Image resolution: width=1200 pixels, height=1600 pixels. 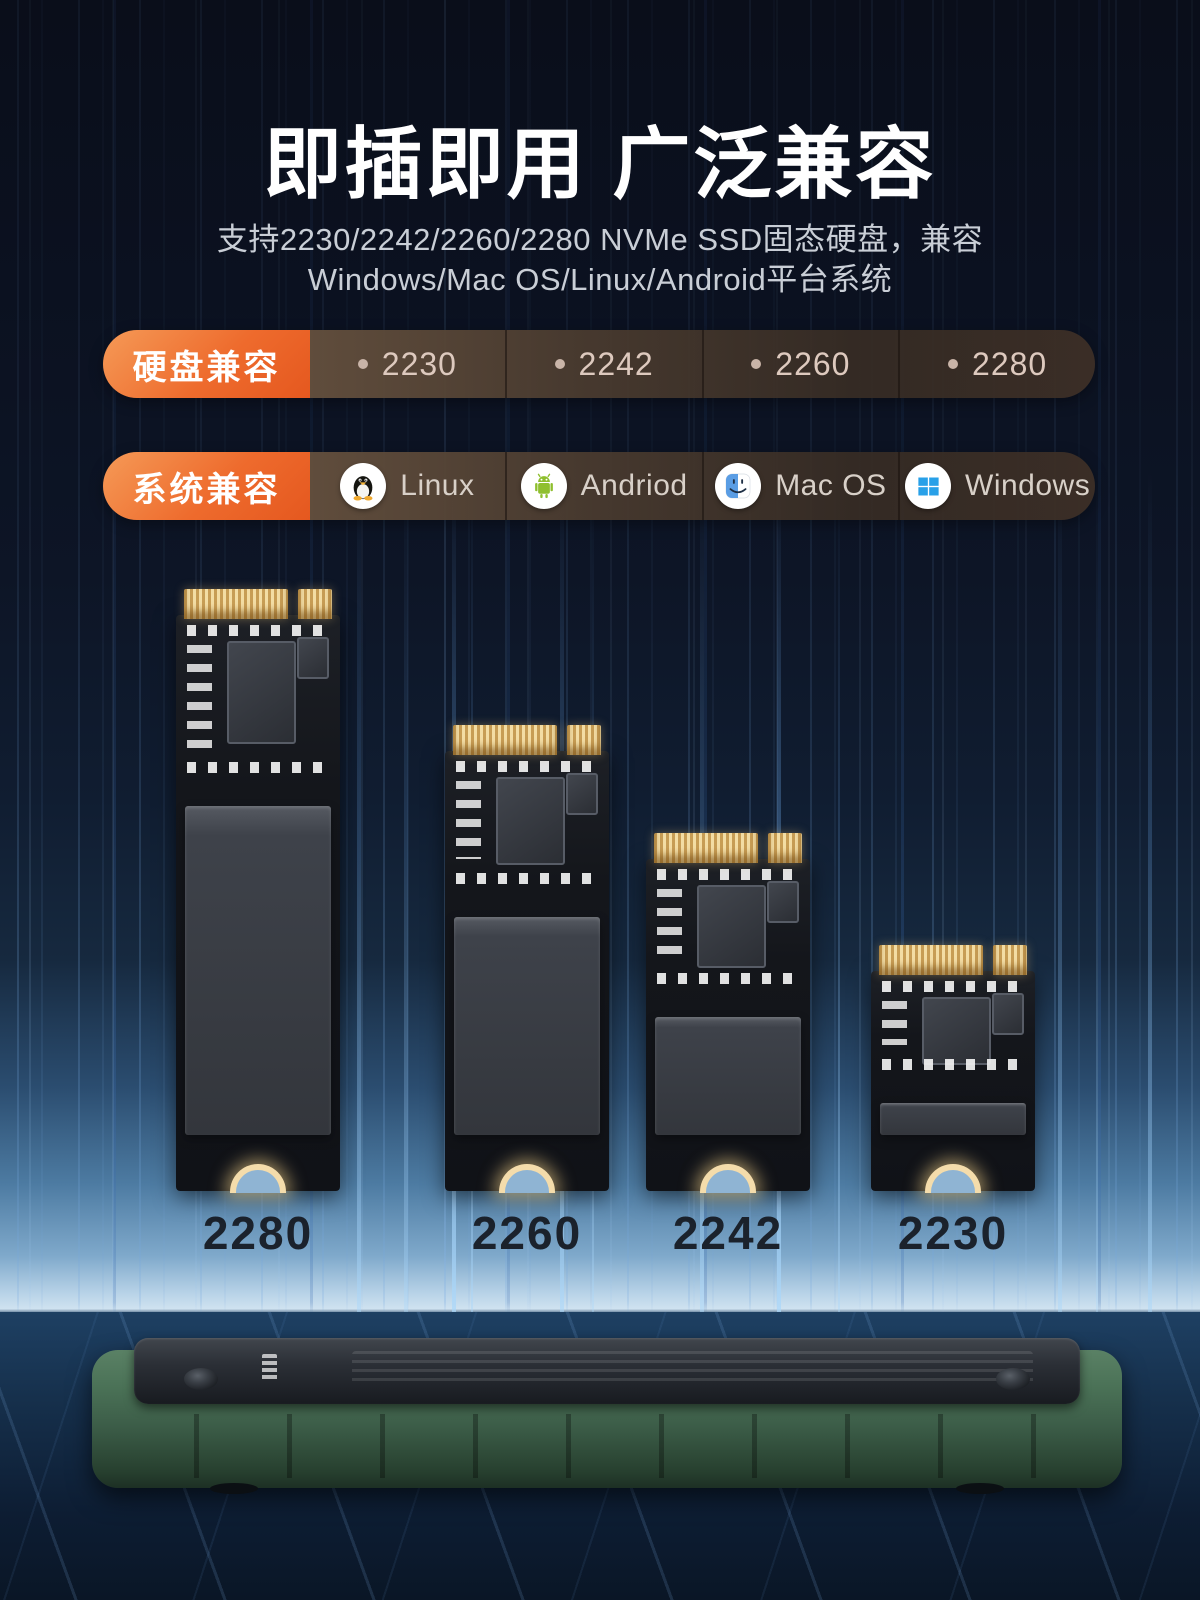 I want to click on disk-size-value: 2280, so click(x=1010, y=363).